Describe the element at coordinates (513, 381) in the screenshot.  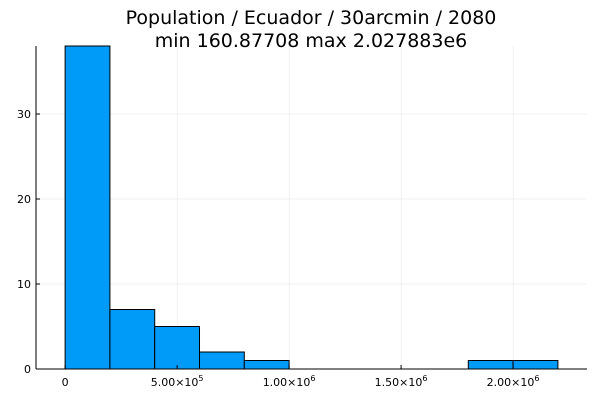
I see `x-tick-label: 2.00×10⁶` at that location.